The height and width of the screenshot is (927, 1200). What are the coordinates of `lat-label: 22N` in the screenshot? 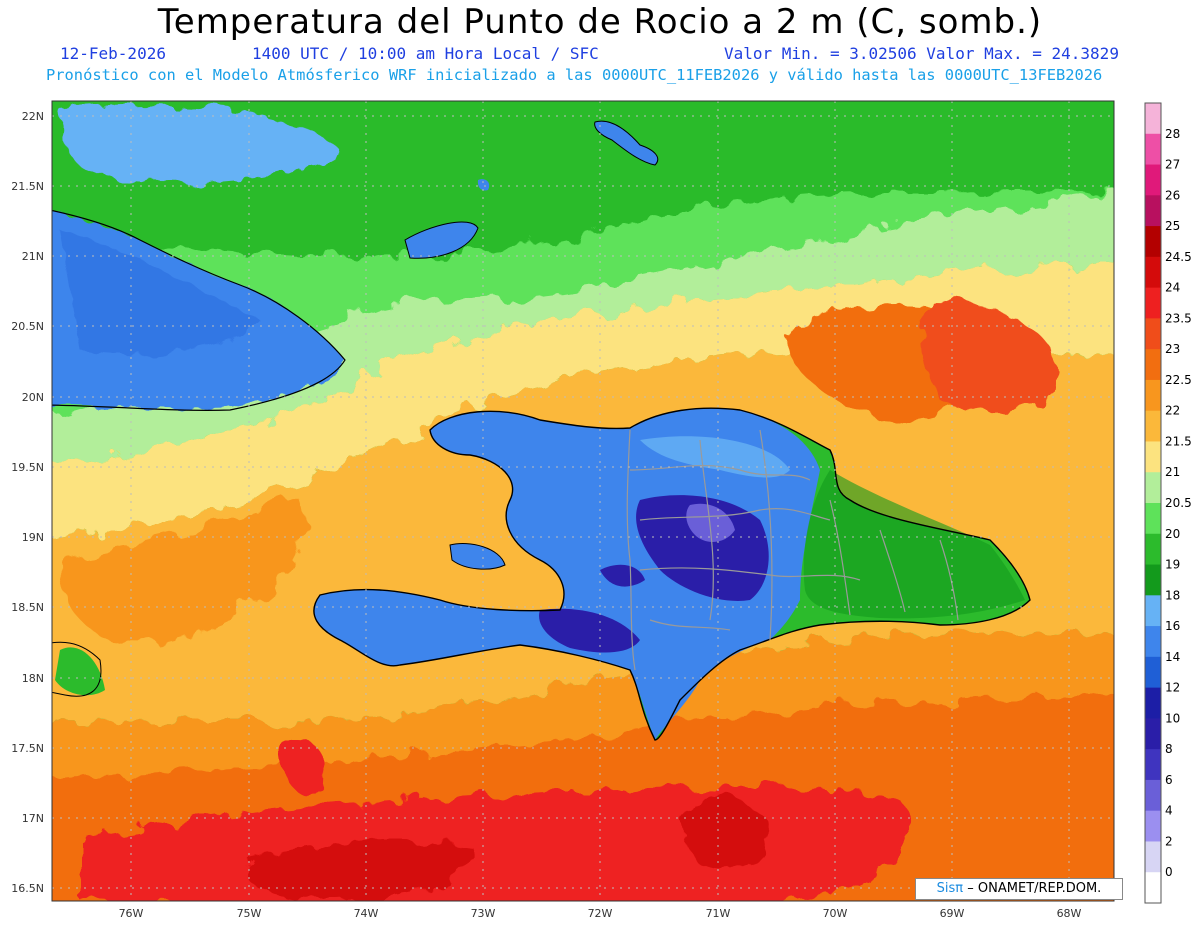 It's located at (33, 116).